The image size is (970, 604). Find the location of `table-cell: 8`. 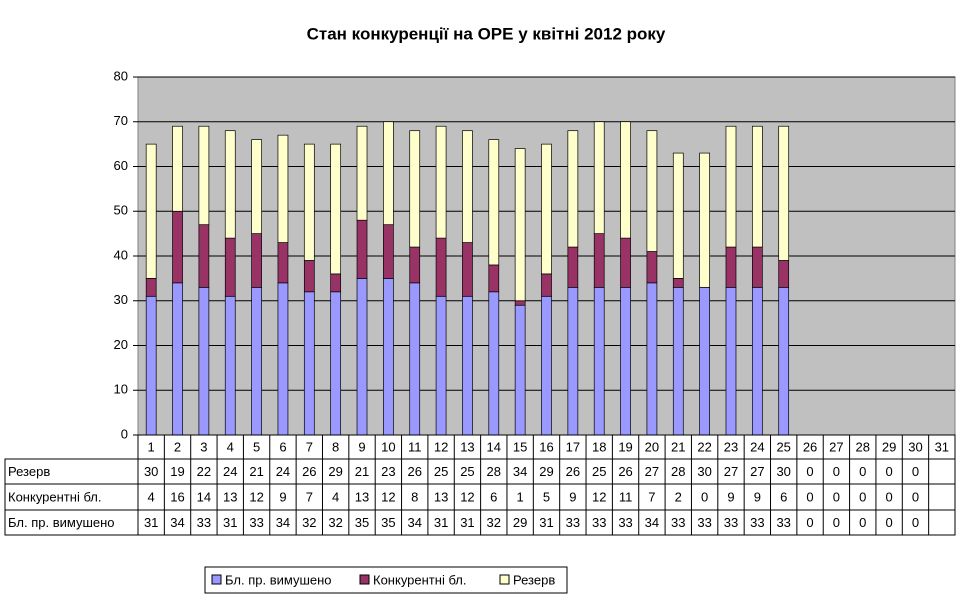

table-cell: 8 is located at coordinates (414, 496).